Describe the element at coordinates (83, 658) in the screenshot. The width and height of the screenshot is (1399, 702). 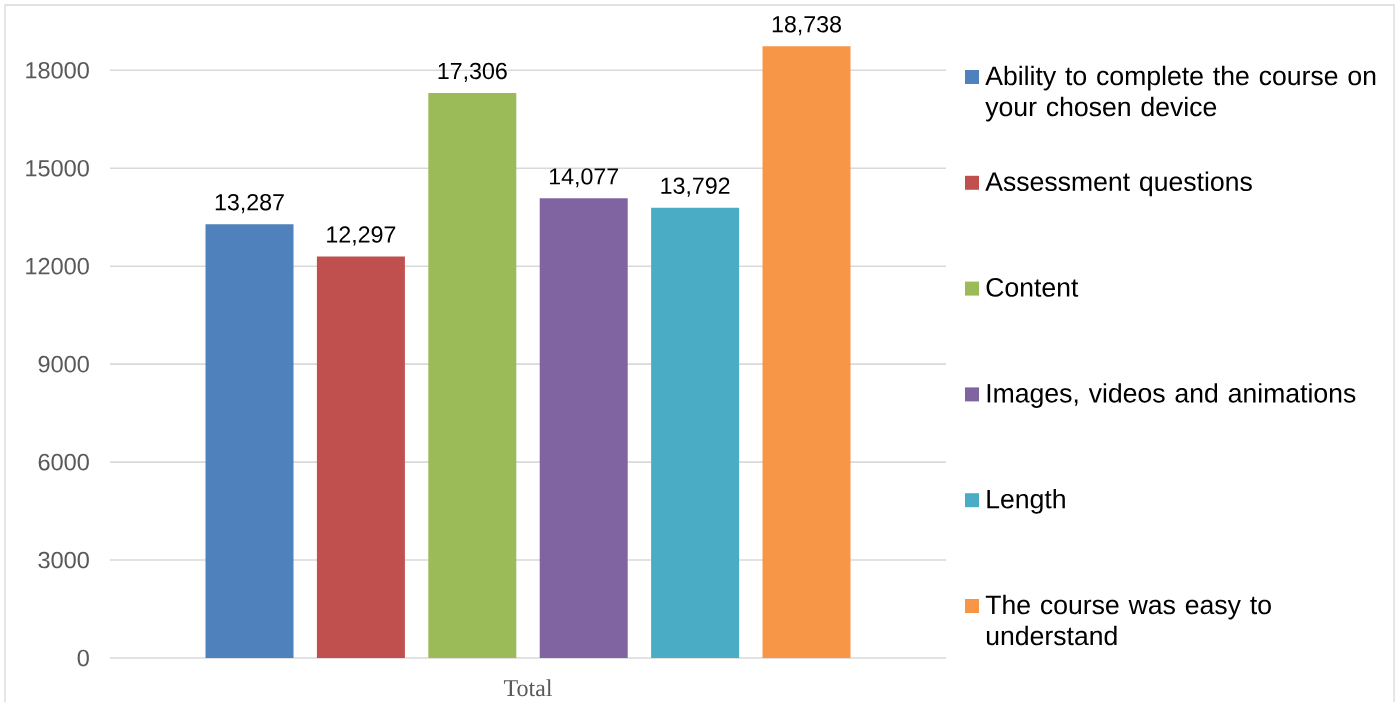
I see `y-tick-label: 0` at that location.